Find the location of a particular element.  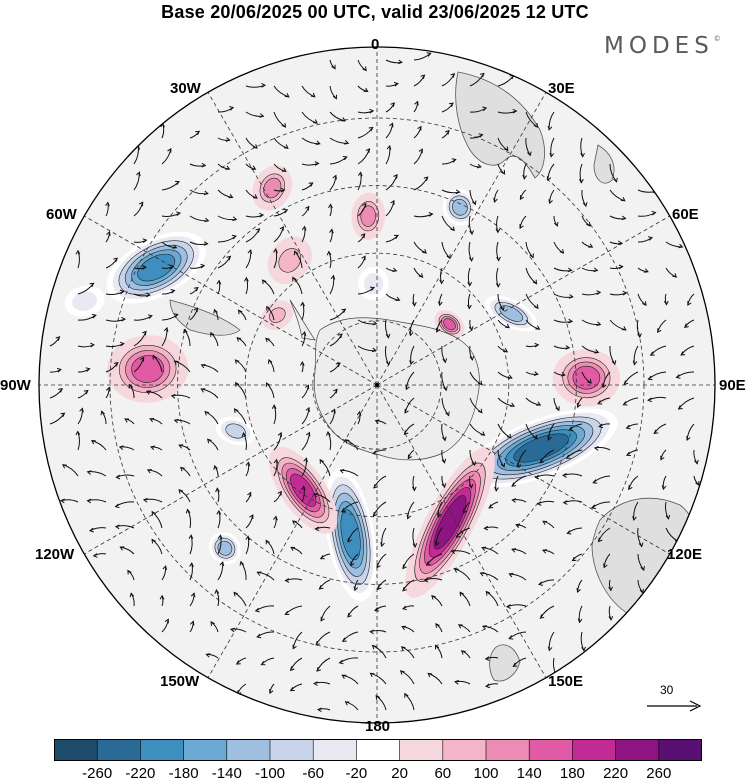

africa-outline is located at coordinates (500, 125).